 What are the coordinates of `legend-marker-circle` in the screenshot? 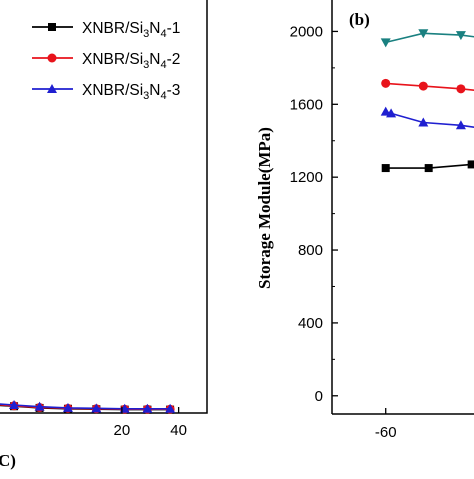 It's located at (52, 58).